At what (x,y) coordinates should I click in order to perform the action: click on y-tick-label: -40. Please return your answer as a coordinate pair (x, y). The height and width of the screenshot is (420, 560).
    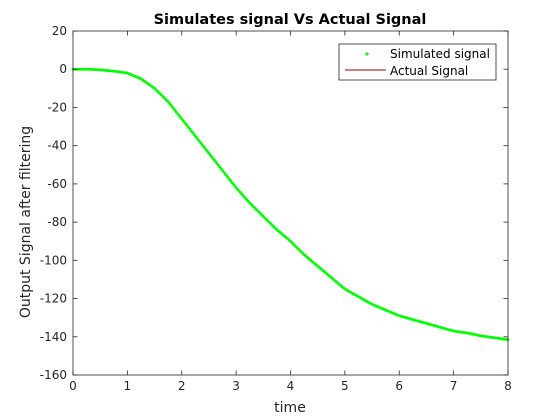
    Looking at the image, I should click on (57, 146).